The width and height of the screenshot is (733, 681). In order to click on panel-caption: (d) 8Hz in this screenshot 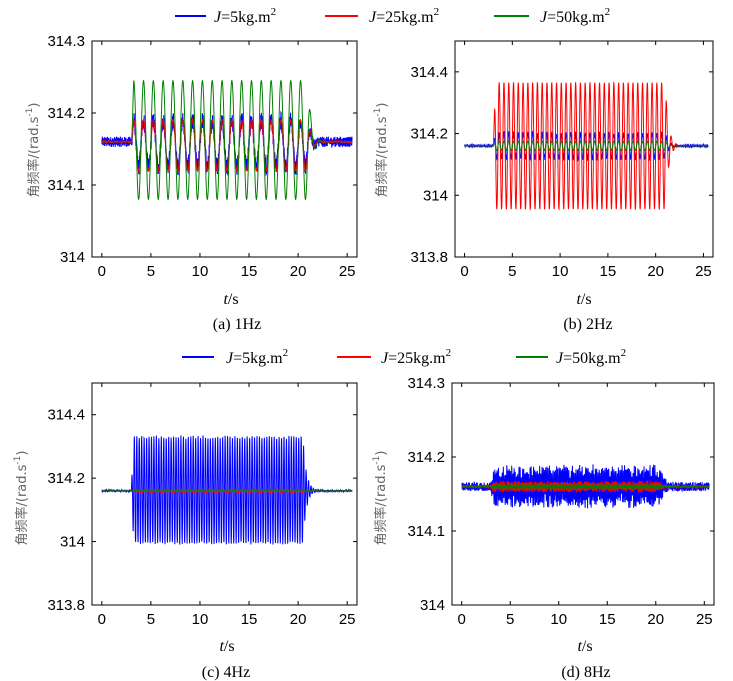, I will do `click(585, 672)`.